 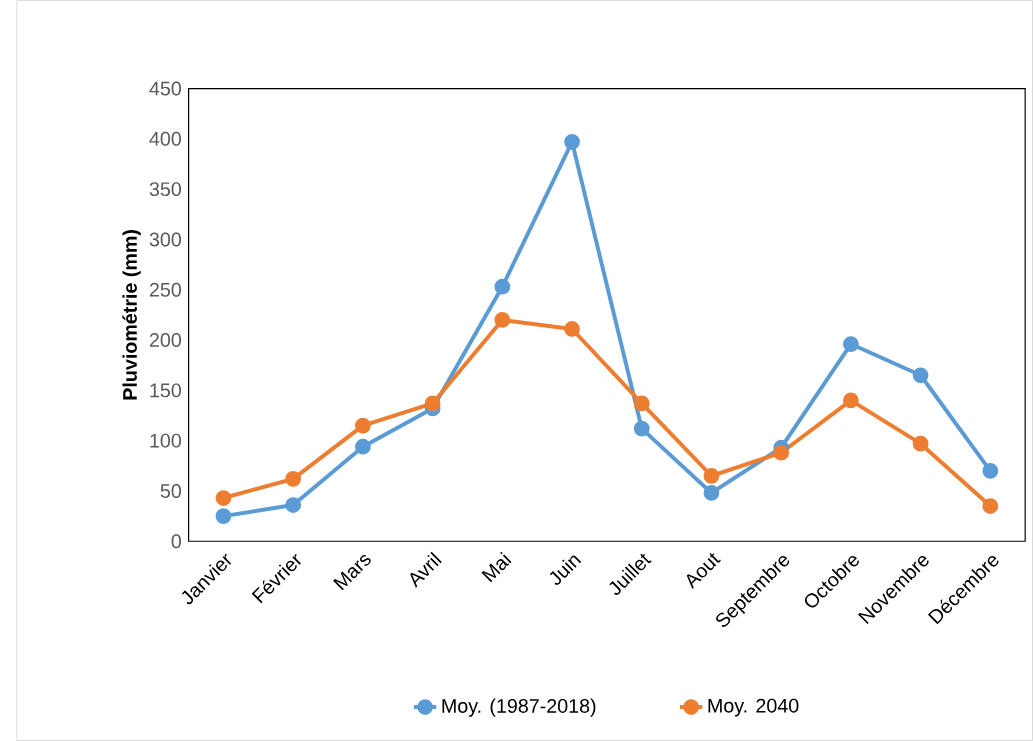 I want to click on y-tick-label: 400, so click(x=165, y=138).